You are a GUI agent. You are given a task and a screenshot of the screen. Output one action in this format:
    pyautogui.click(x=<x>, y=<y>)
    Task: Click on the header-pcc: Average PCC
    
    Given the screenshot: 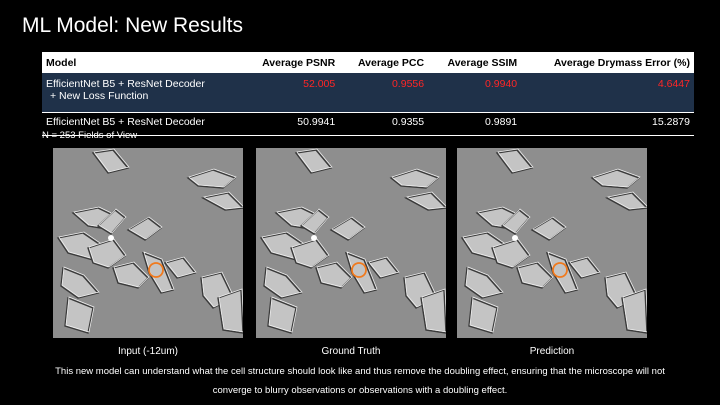 What is the action you would take?
    pyautogui.click(x=391, y=62)
    